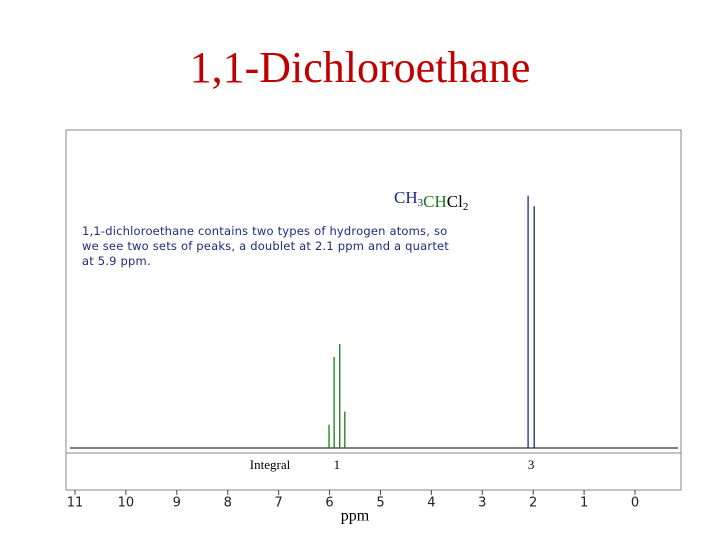 The width and height of the screenshot is (720, 540). I want to click on x-tick-label: 9, so click(177, 503).